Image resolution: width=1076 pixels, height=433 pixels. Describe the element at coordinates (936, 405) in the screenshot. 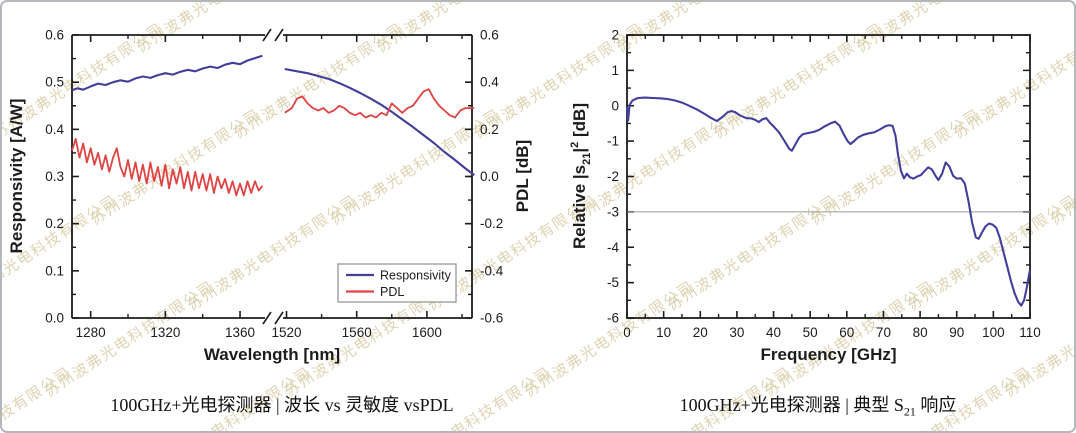

I see `right-caption-suffix: 响应` at that location.